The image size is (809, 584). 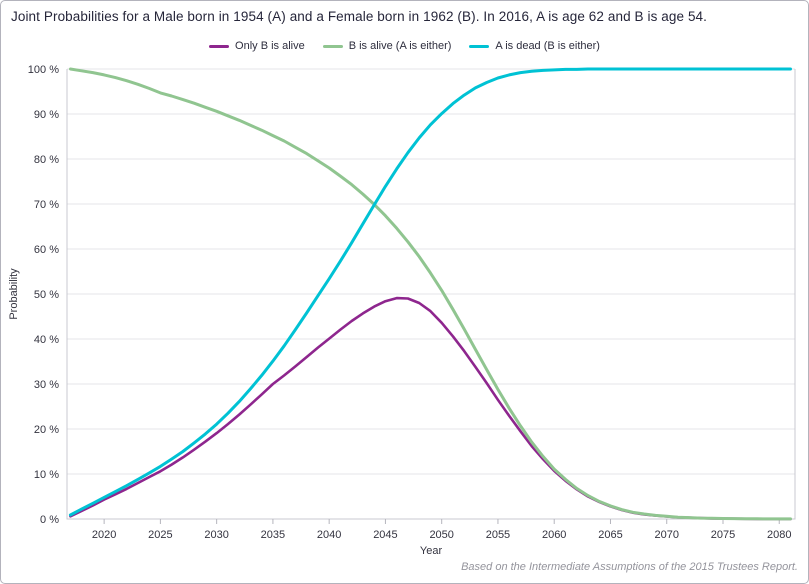 What do you see at coordinates (46, 250) in the screenshot?
I see `y-tick-label: 60 %` at bounding box center [46, 250].